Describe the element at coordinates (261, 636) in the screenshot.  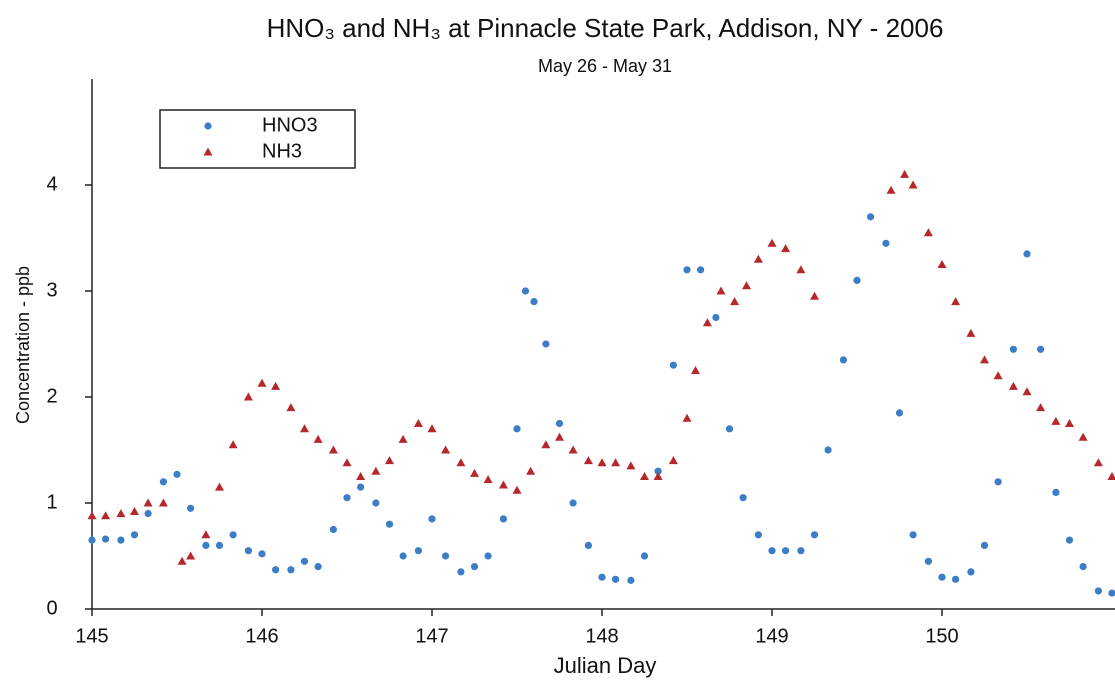
I see `x-tick-label: 146` at that location.